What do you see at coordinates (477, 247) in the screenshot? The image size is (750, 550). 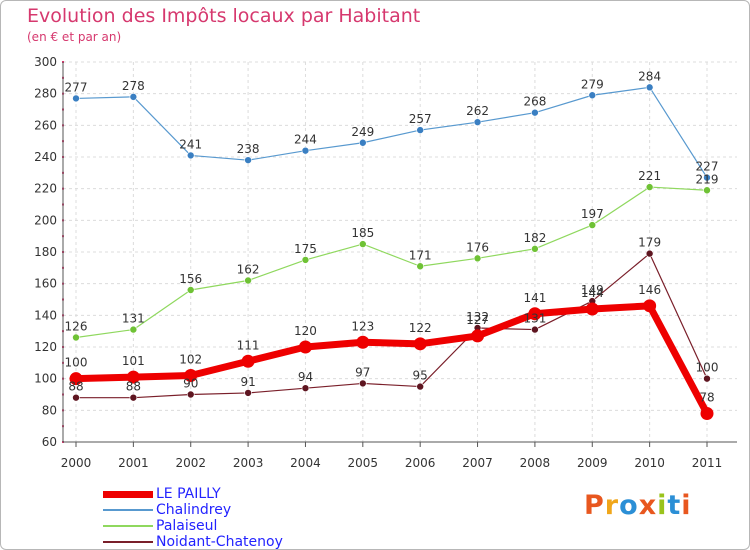 I see `data-label: 176` at bounding box center [477, 247].